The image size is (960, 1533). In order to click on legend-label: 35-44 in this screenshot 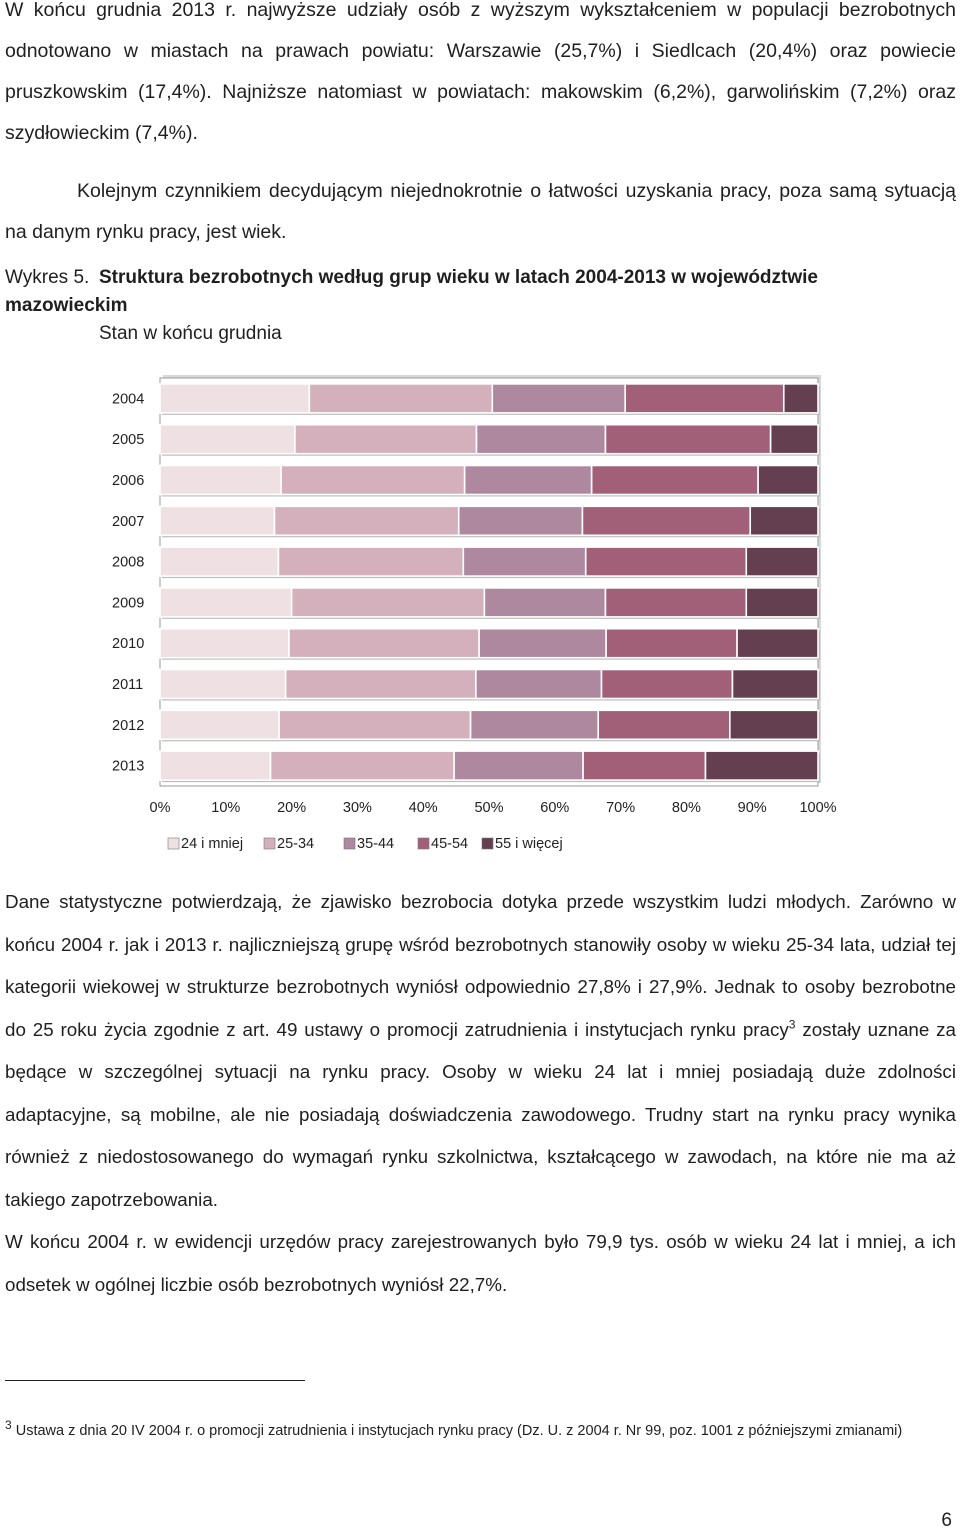, I will do `click(375, 844)`.